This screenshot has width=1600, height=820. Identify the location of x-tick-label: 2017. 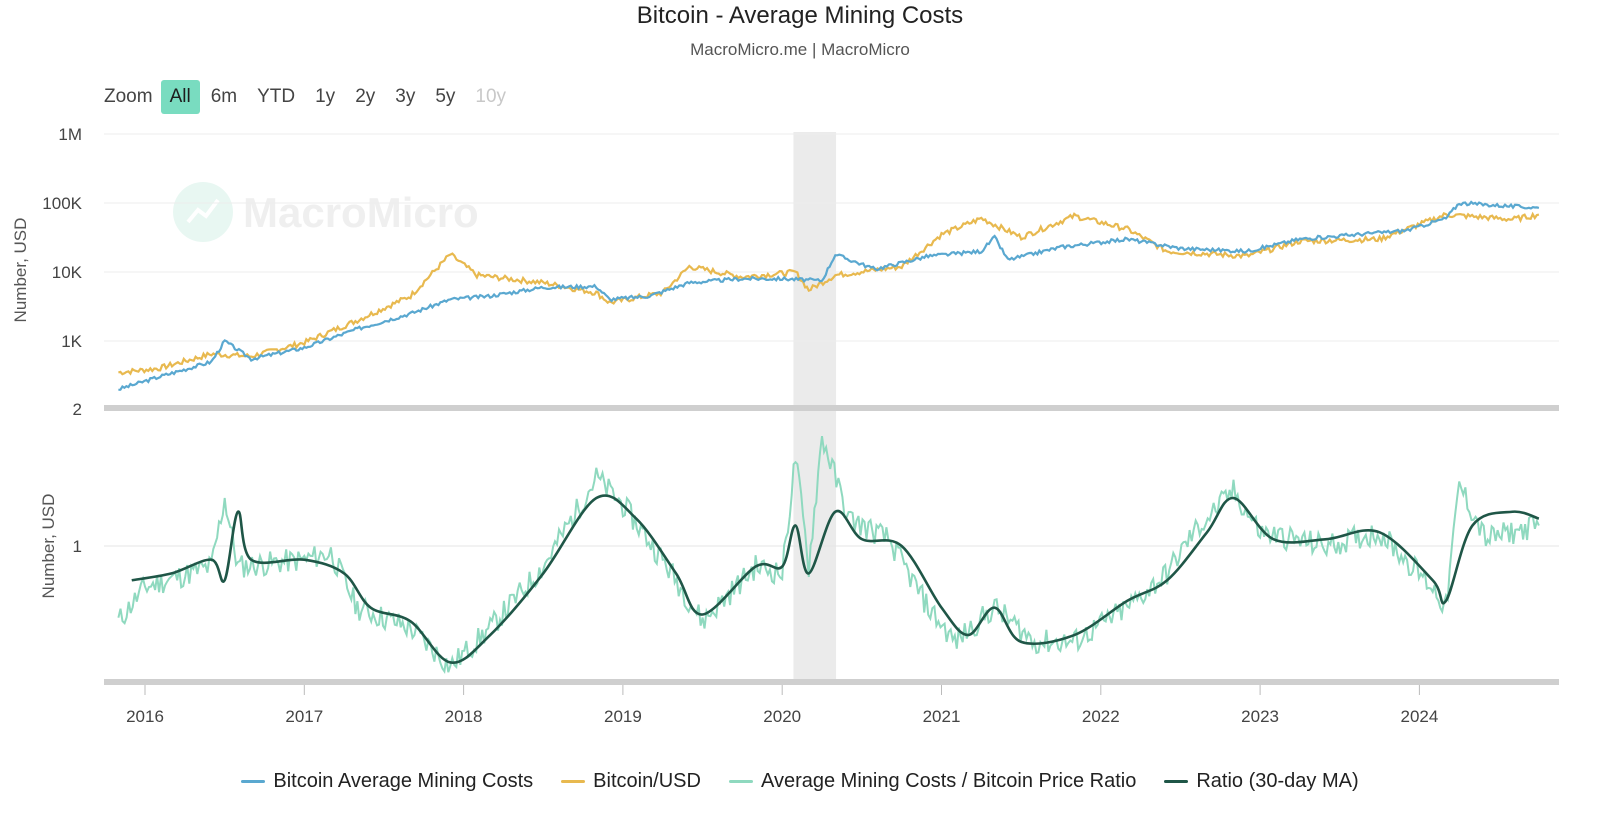
(304, 716).